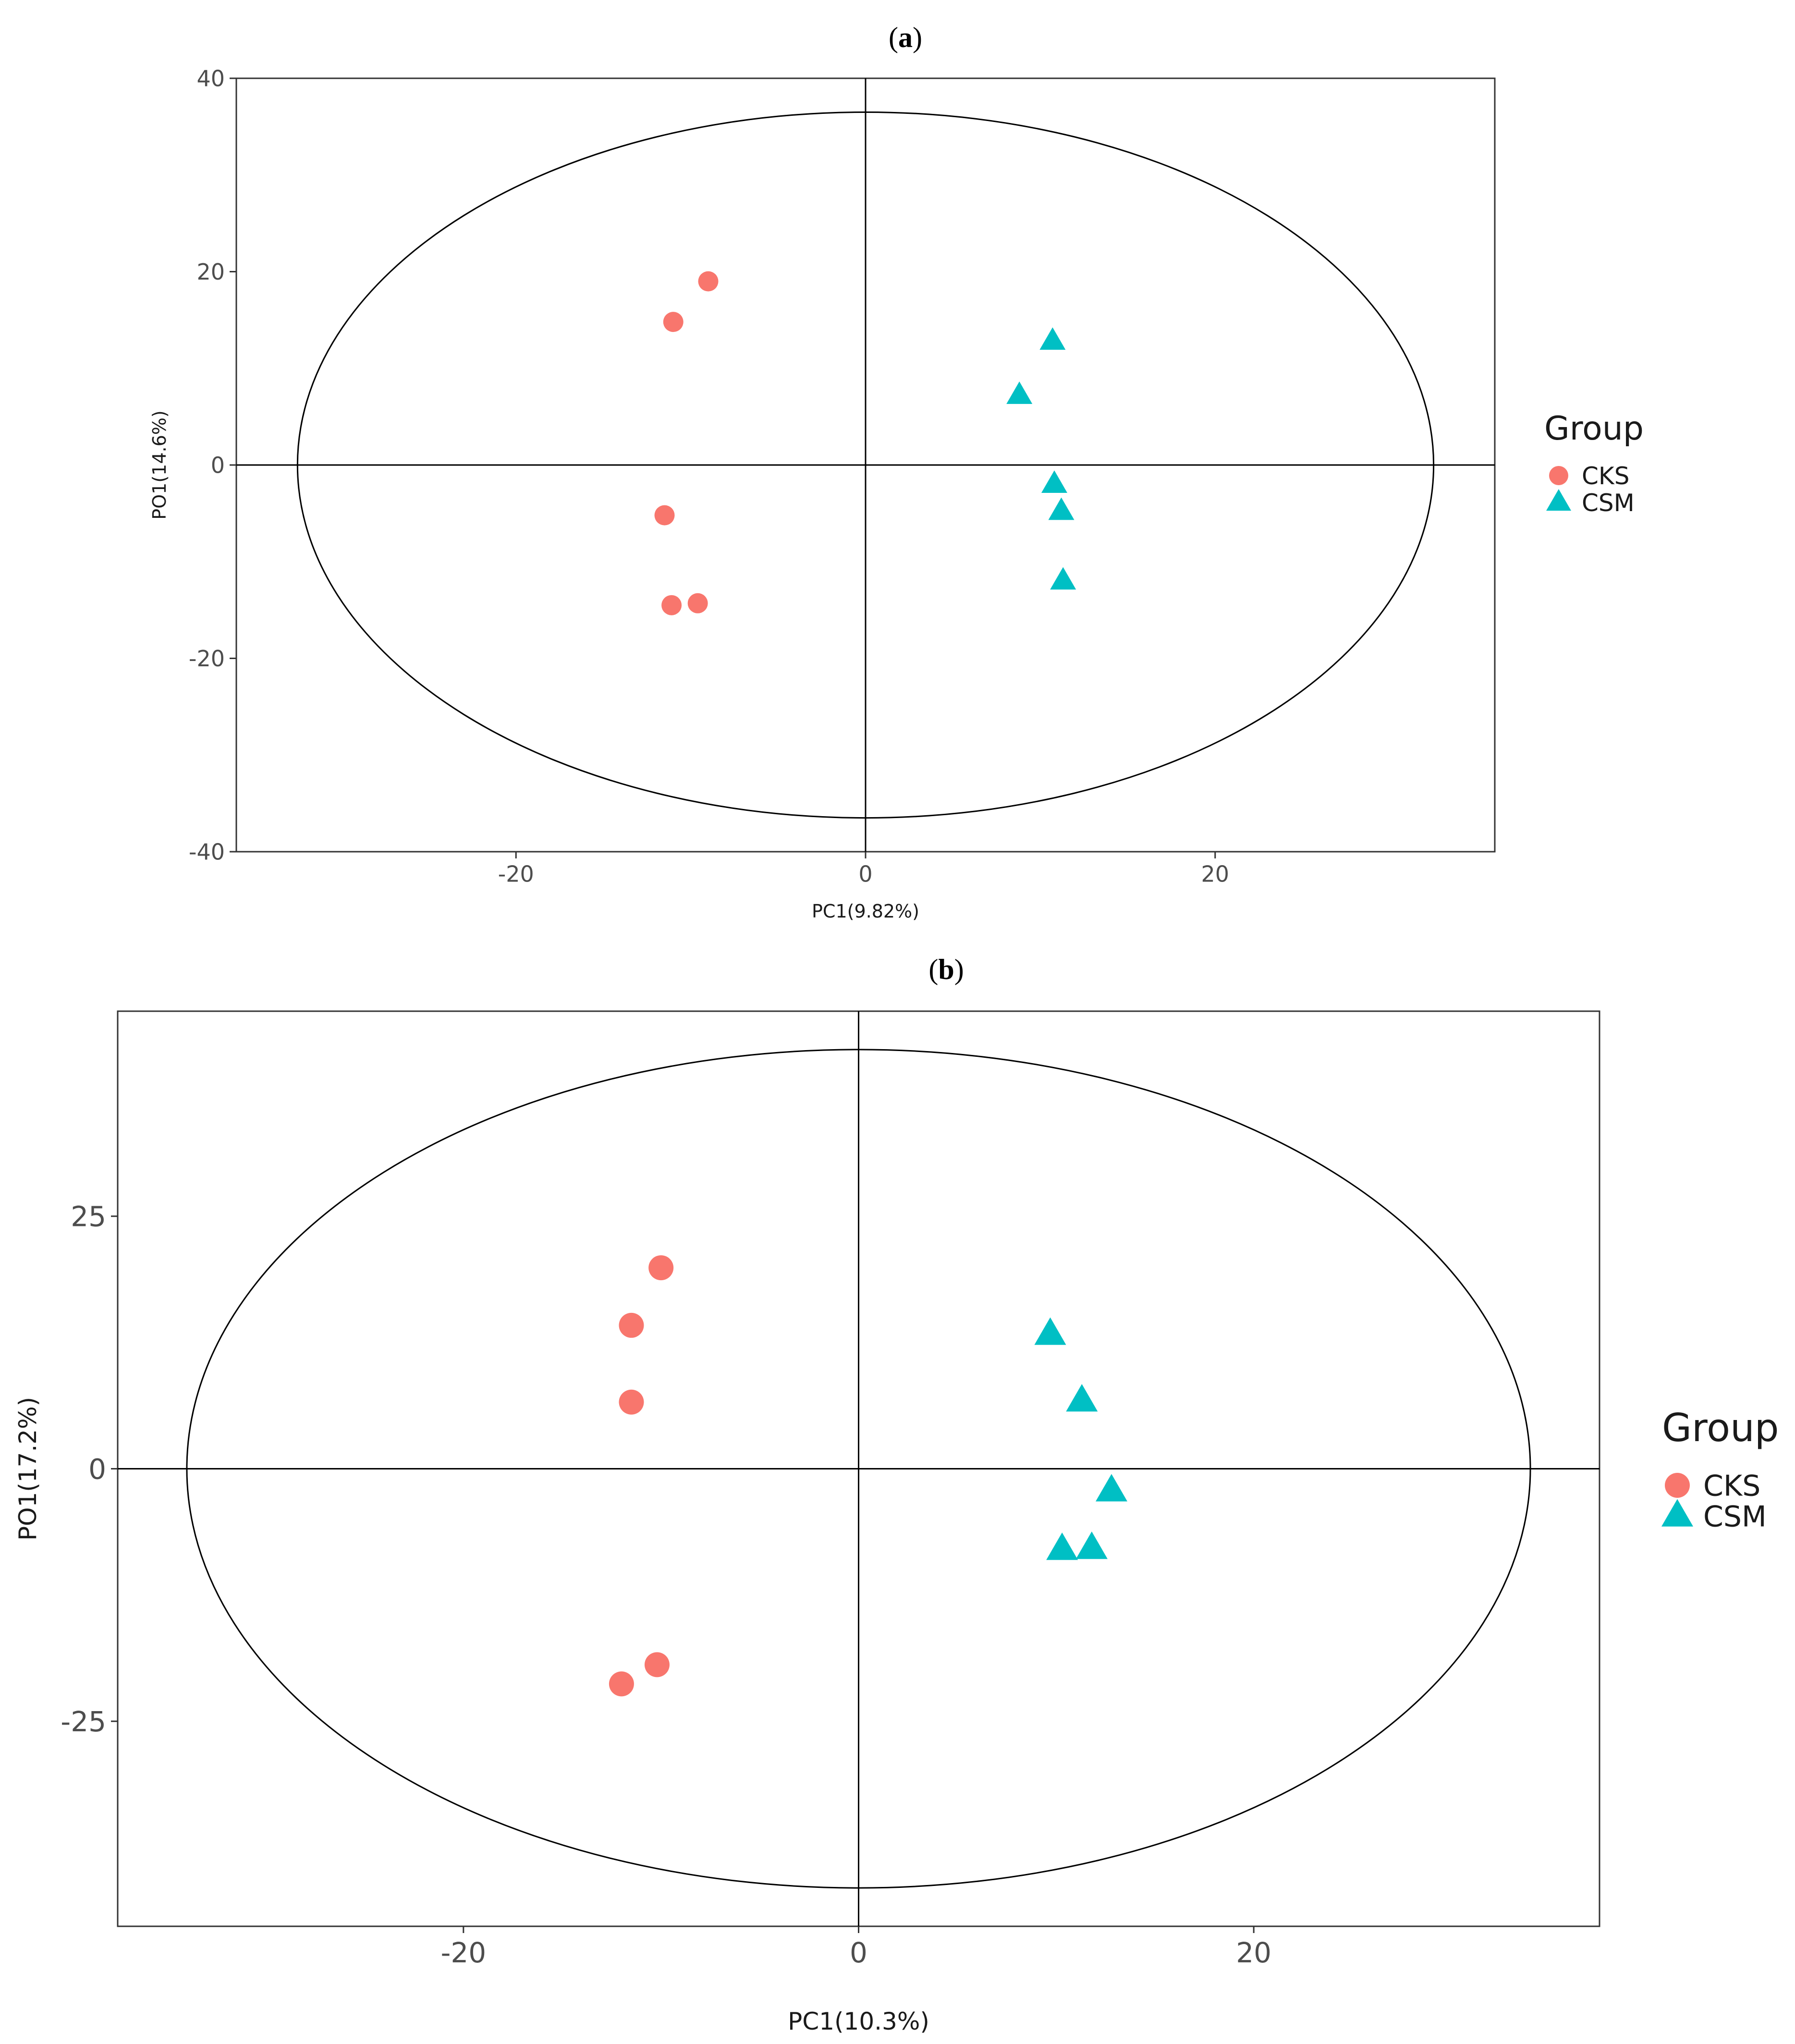 This screenshot has height=2044, width=1795. What do you see at coordinates (1608, 503) in the screenshot?
I see `p0-legend-label-csm: CSM` at bounding box center [1608, 503].